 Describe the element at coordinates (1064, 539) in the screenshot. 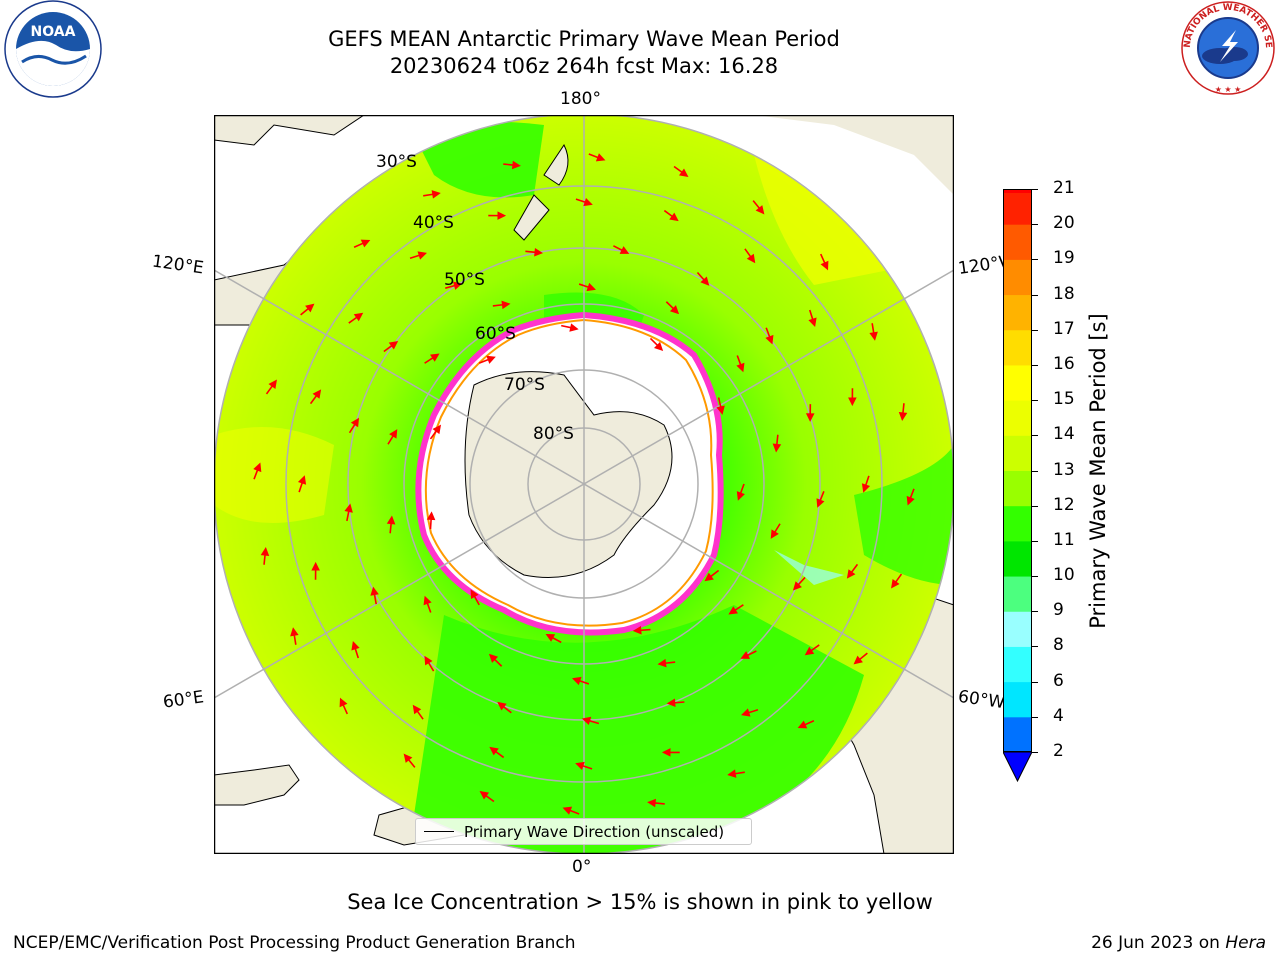

I see `colorbar-tick-label: 11` at that location.